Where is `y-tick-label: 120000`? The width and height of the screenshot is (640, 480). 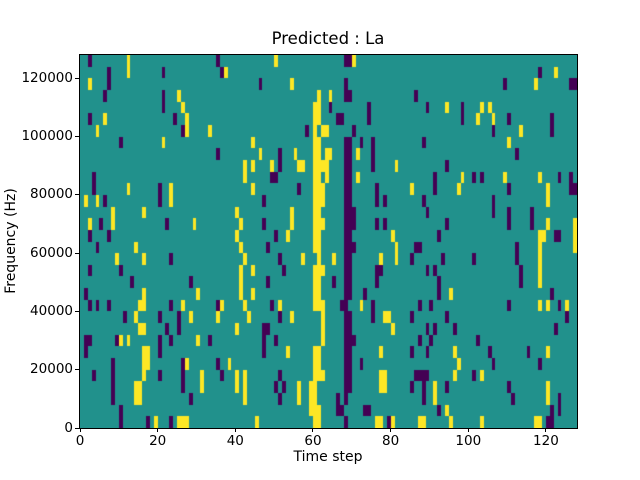 y-tick-label: 120000 is located at coordinates (47, 77).